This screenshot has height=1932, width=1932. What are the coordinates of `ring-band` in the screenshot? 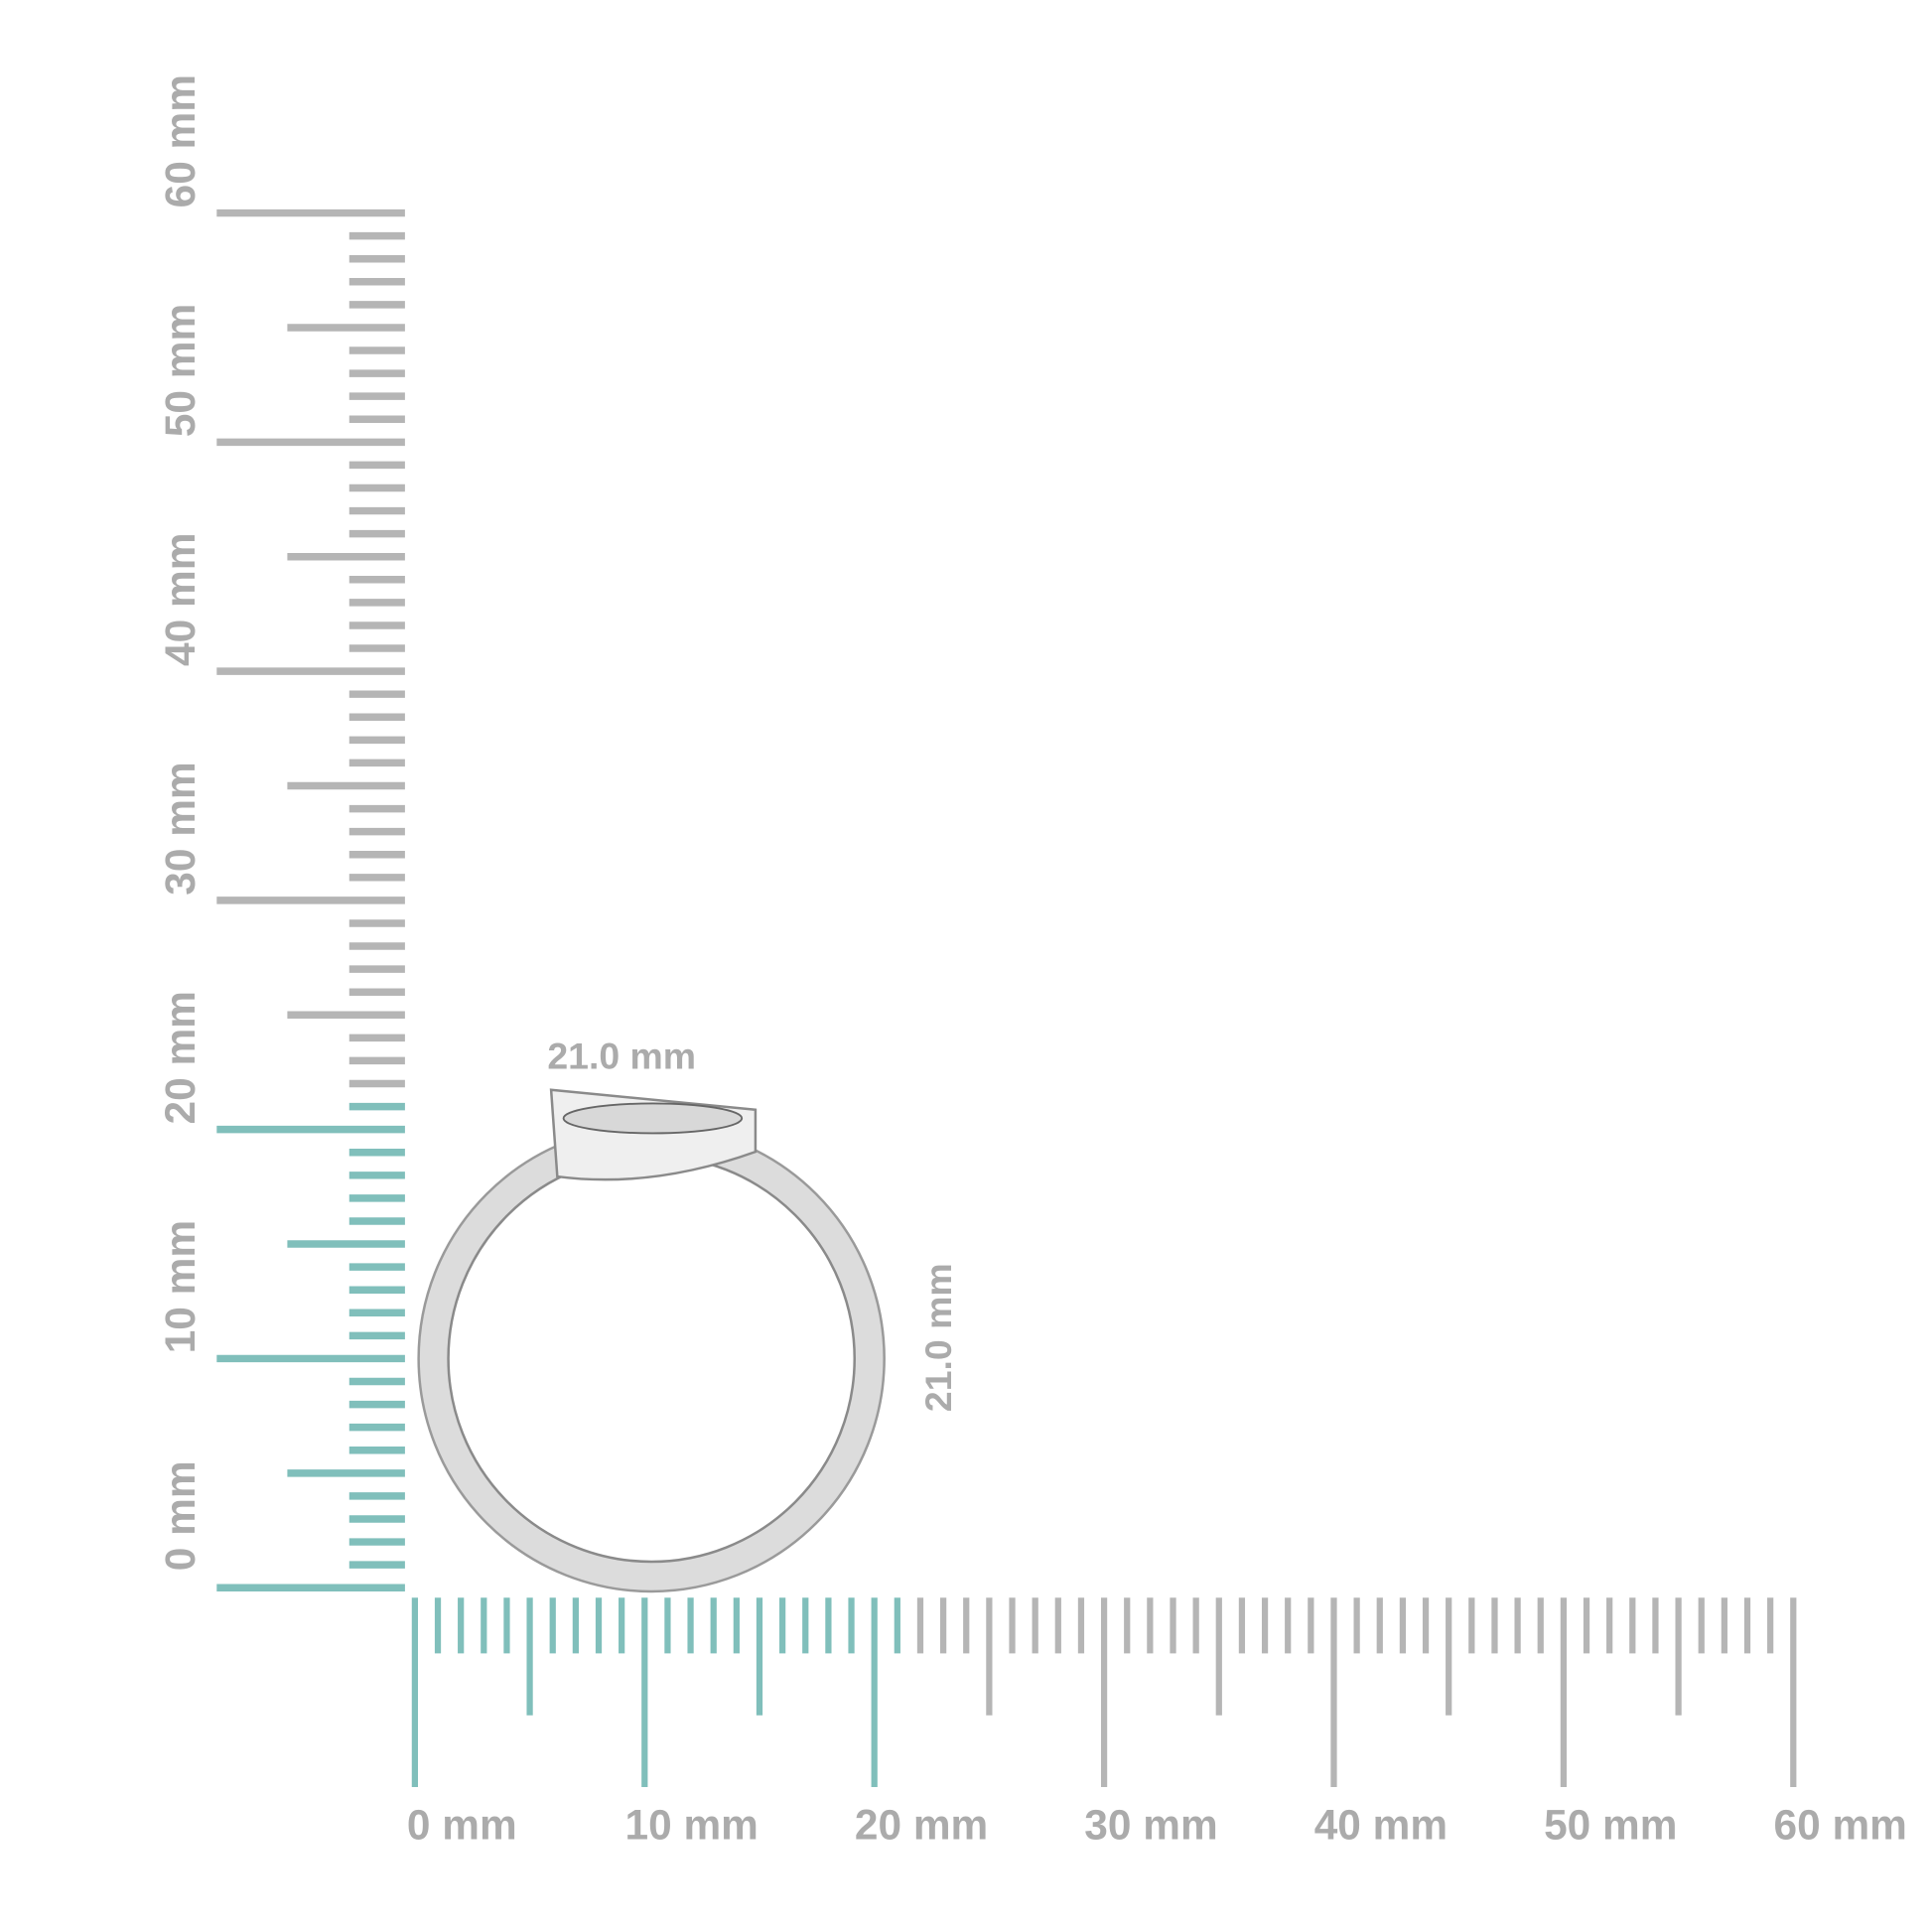 It's located at (651, 1358).